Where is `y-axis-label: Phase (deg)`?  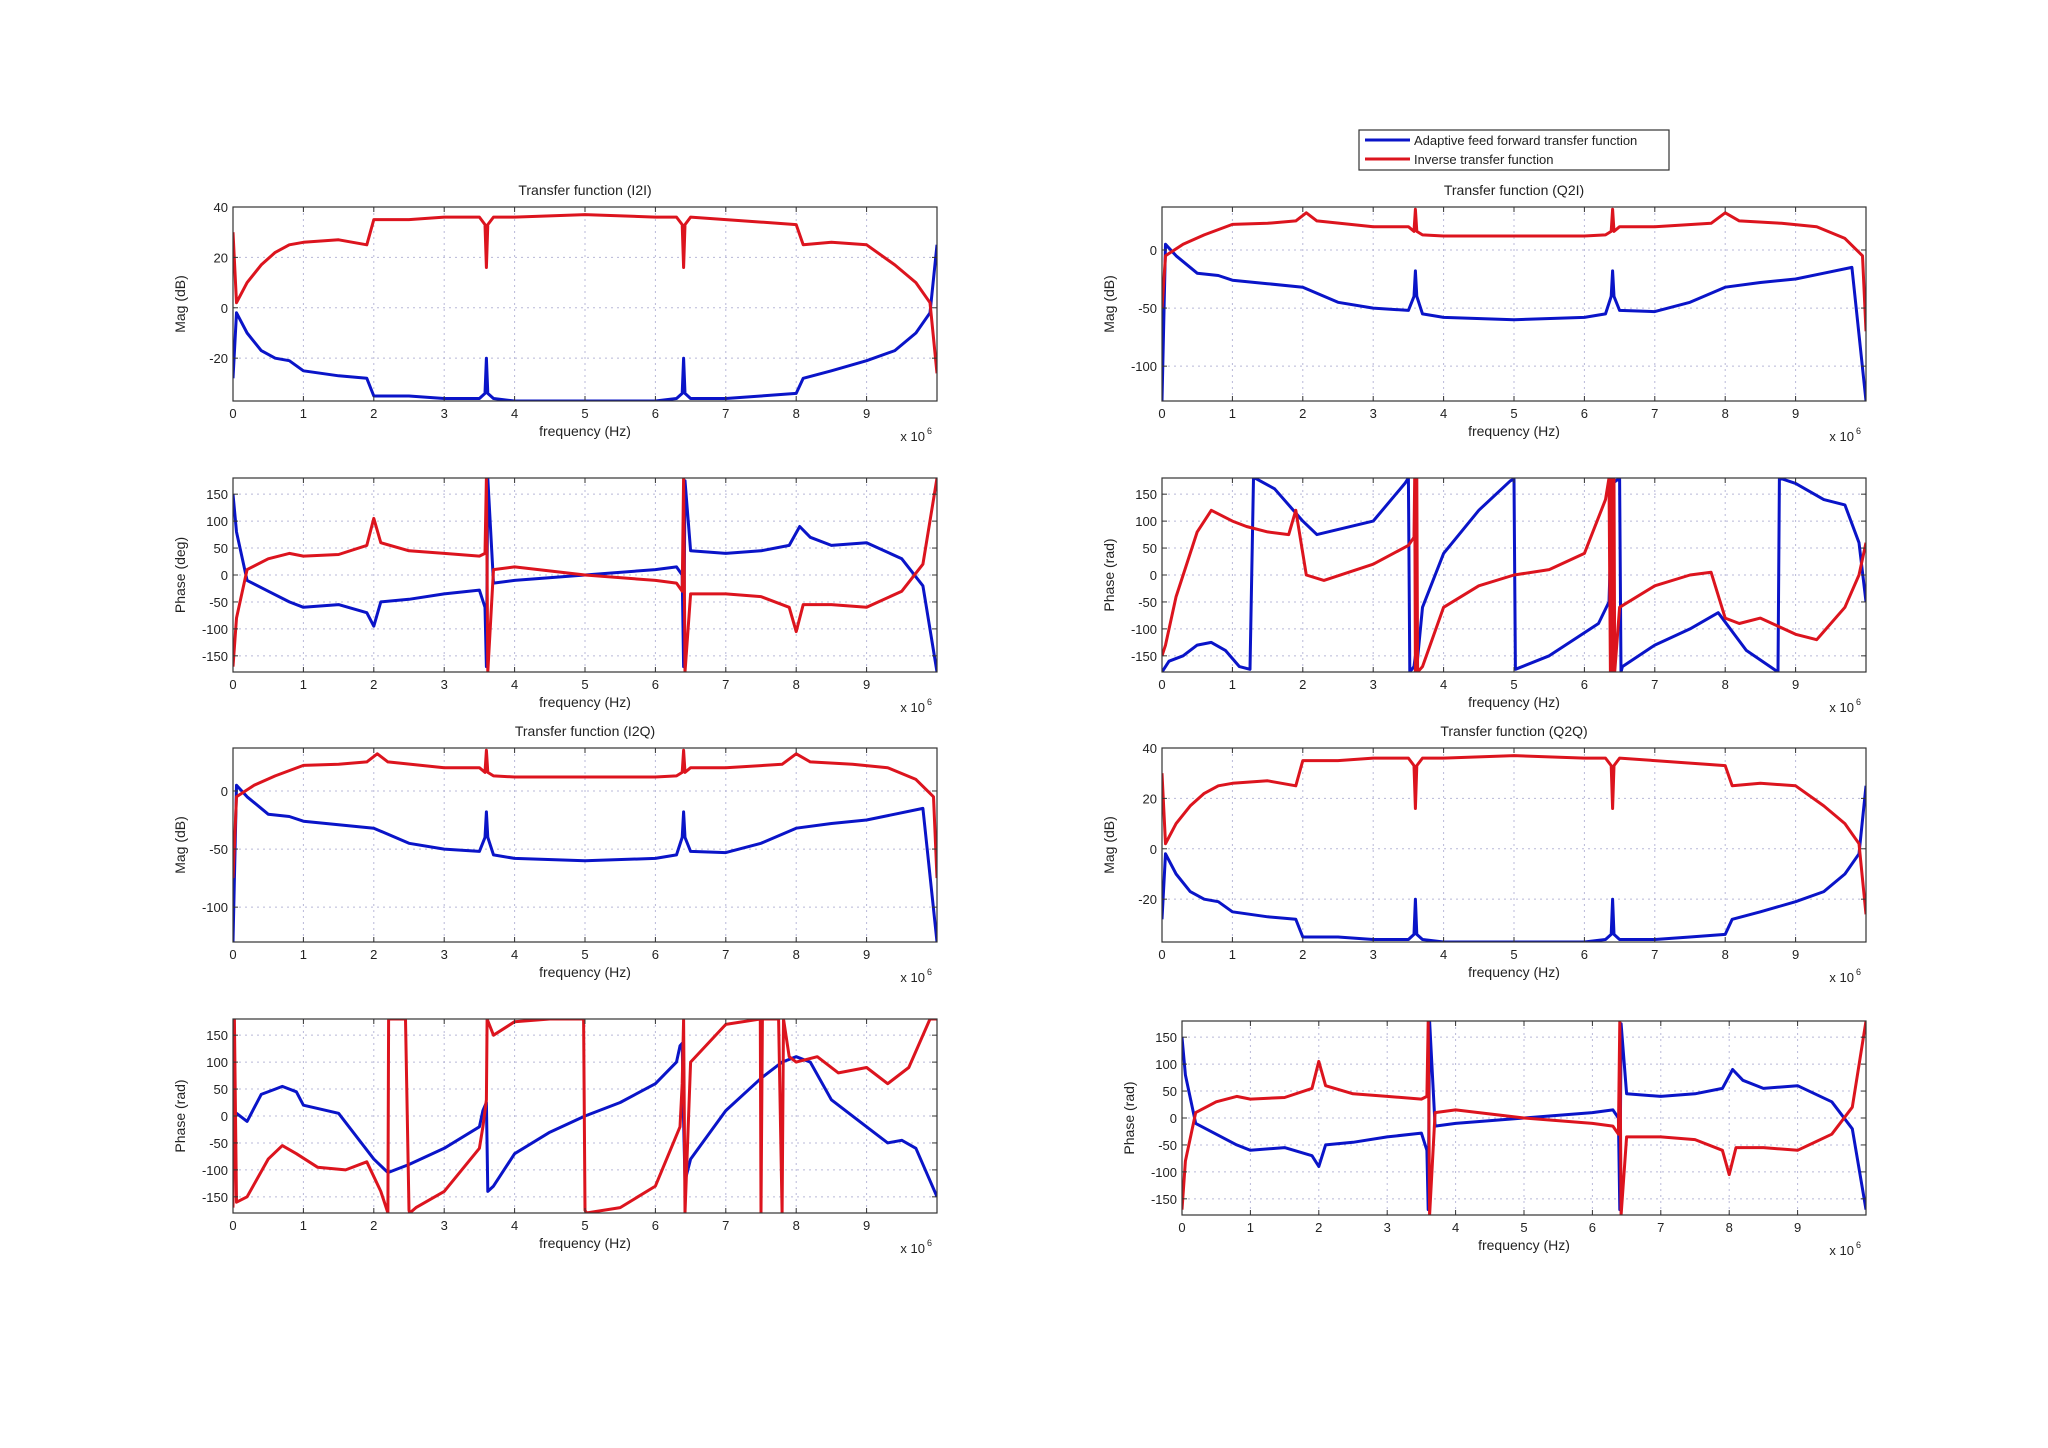 y-axis-label: Phase (deg) is located at coordinates (180, 575).